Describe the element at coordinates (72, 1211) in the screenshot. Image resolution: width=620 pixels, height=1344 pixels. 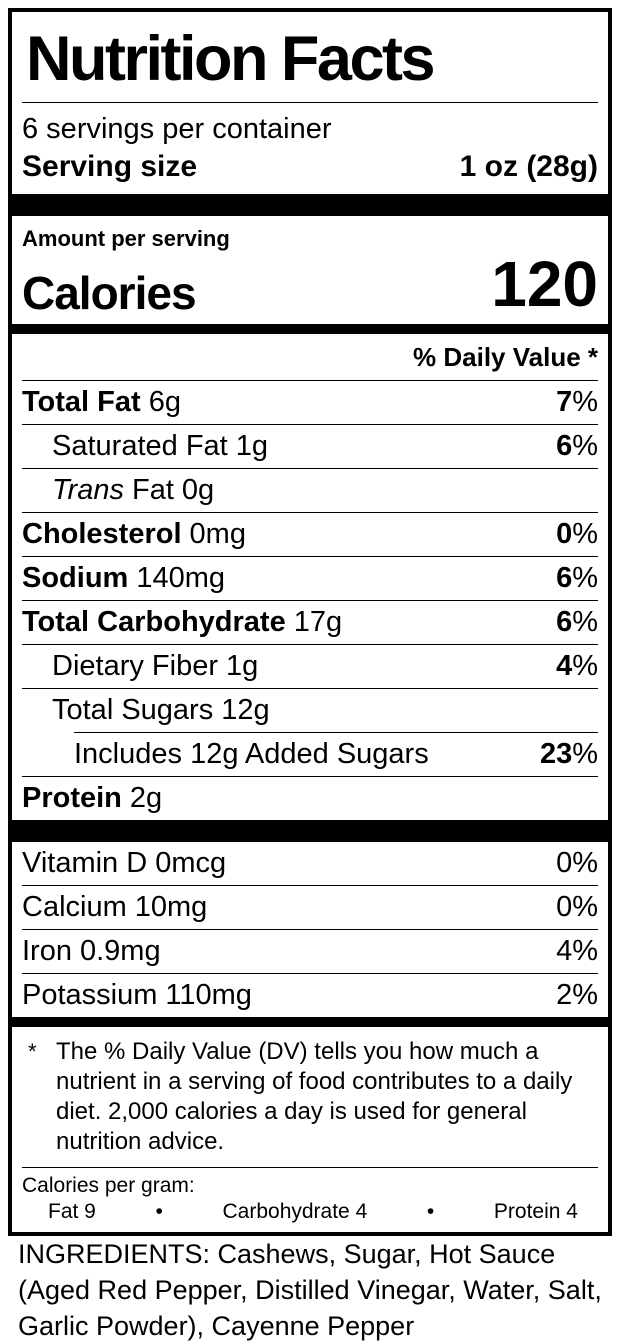
I see `cpg-fat: Fat 9` at that location.